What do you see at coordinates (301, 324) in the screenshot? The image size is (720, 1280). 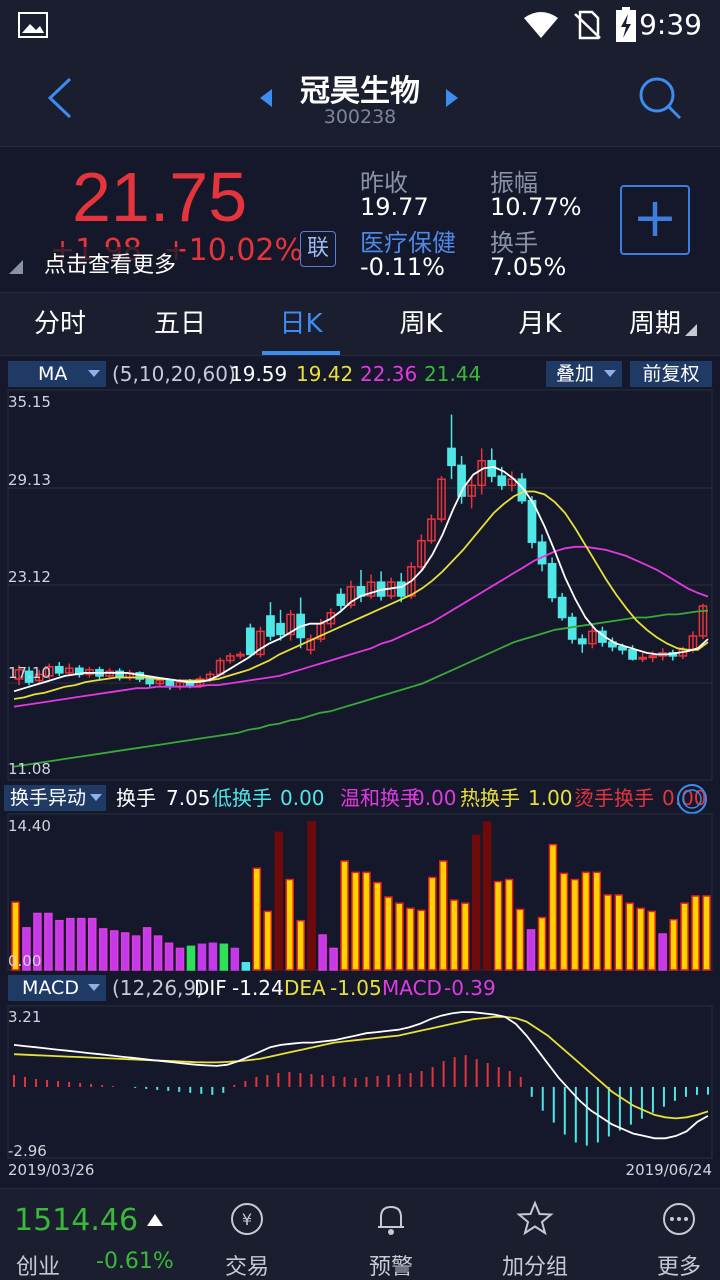 I see `tab-daily-k: 日K` at bounding box center [301, 324].